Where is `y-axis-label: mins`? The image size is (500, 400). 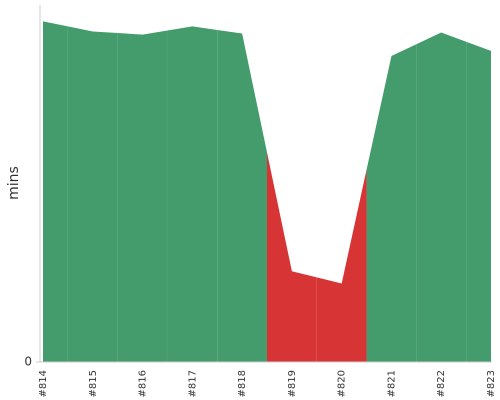 y-axis-label: mins is located at coordinates (14, 183).